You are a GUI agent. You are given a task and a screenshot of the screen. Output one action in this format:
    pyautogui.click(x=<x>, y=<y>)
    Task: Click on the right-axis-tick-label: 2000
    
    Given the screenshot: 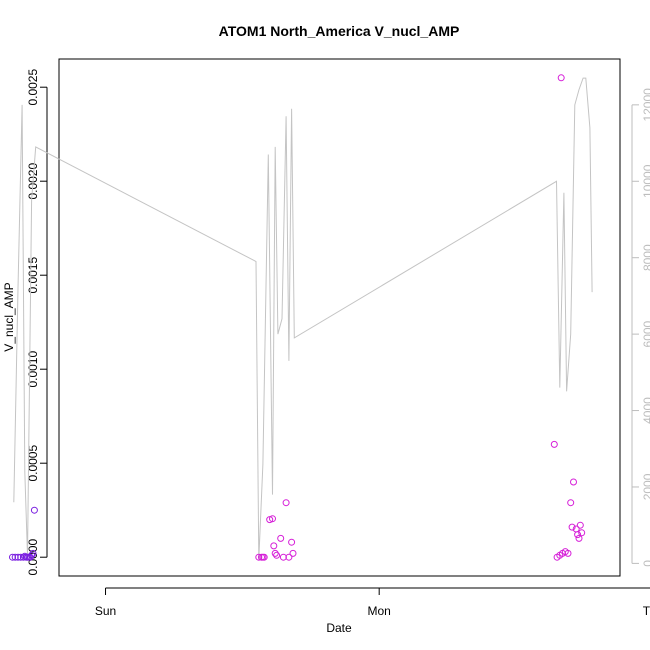 What is the action you would take?
    pyautogui.click(x=645, y=486)
    